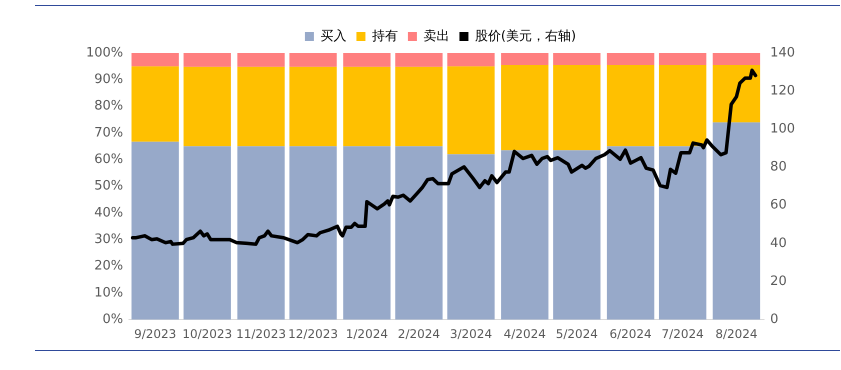 The width and height of the screenshot is (841, 370). What do you see at coordinates (436, 36) in the screenshot?
I see `legend-label: 卖出` at bounding box center [436, 36].